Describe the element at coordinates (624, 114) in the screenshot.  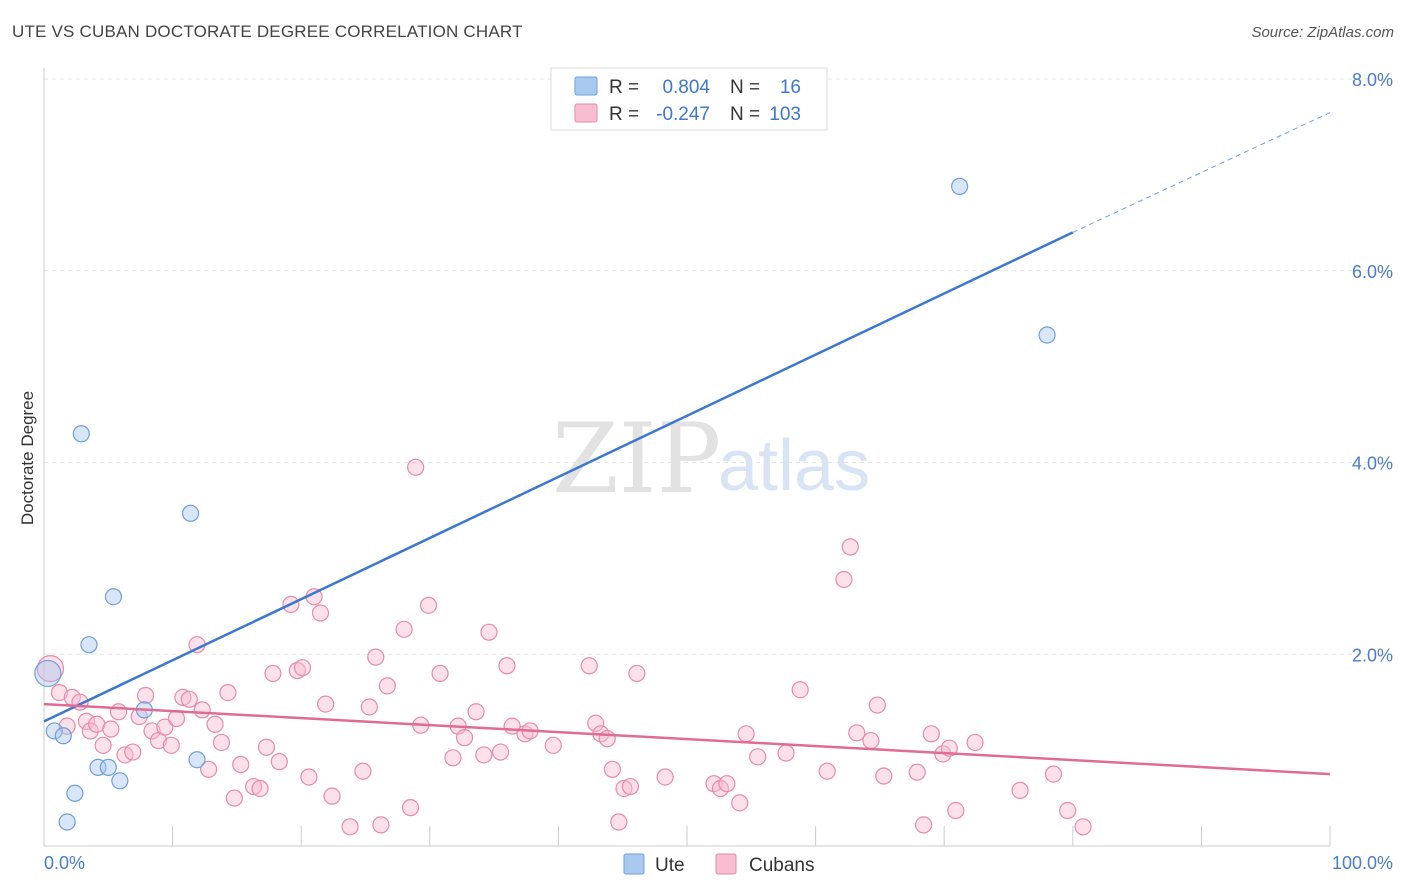
I see `cubans-r-label: R =` at that location.